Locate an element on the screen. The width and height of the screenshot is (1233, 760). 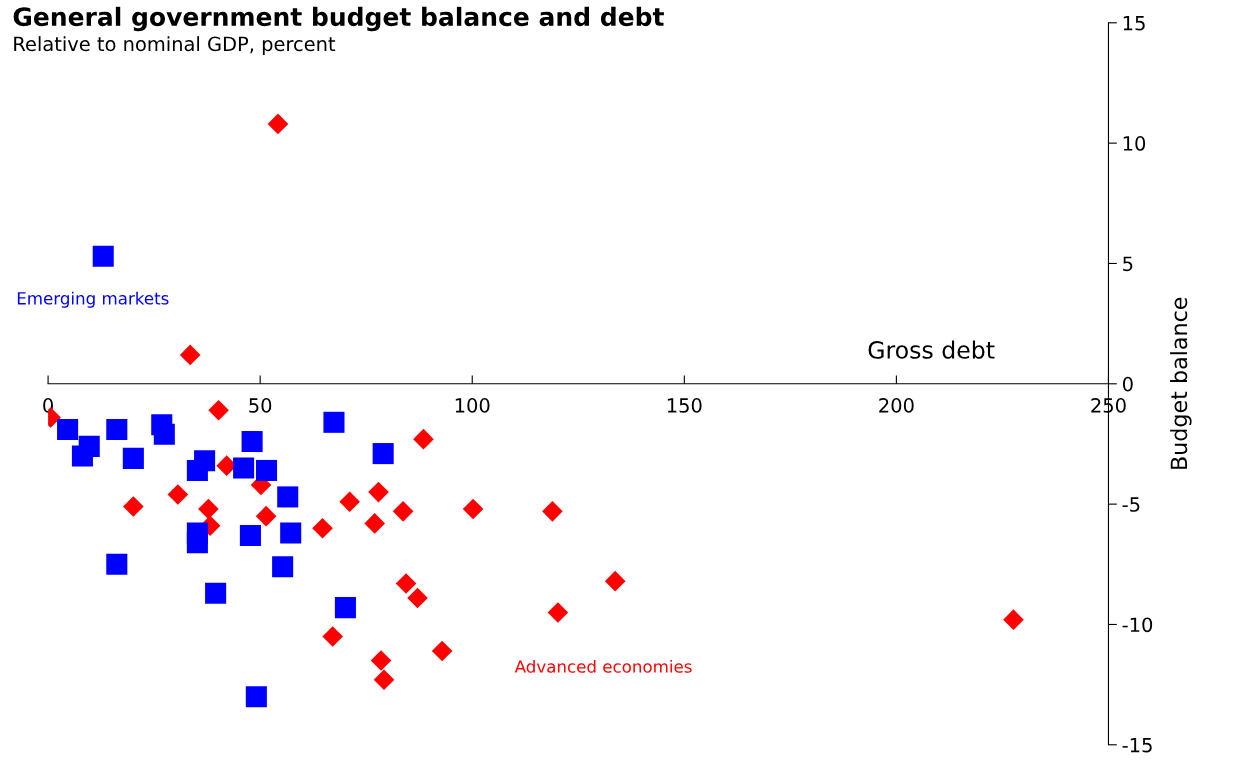
x-tick-label: 100 is located at coordinates (472, 405).